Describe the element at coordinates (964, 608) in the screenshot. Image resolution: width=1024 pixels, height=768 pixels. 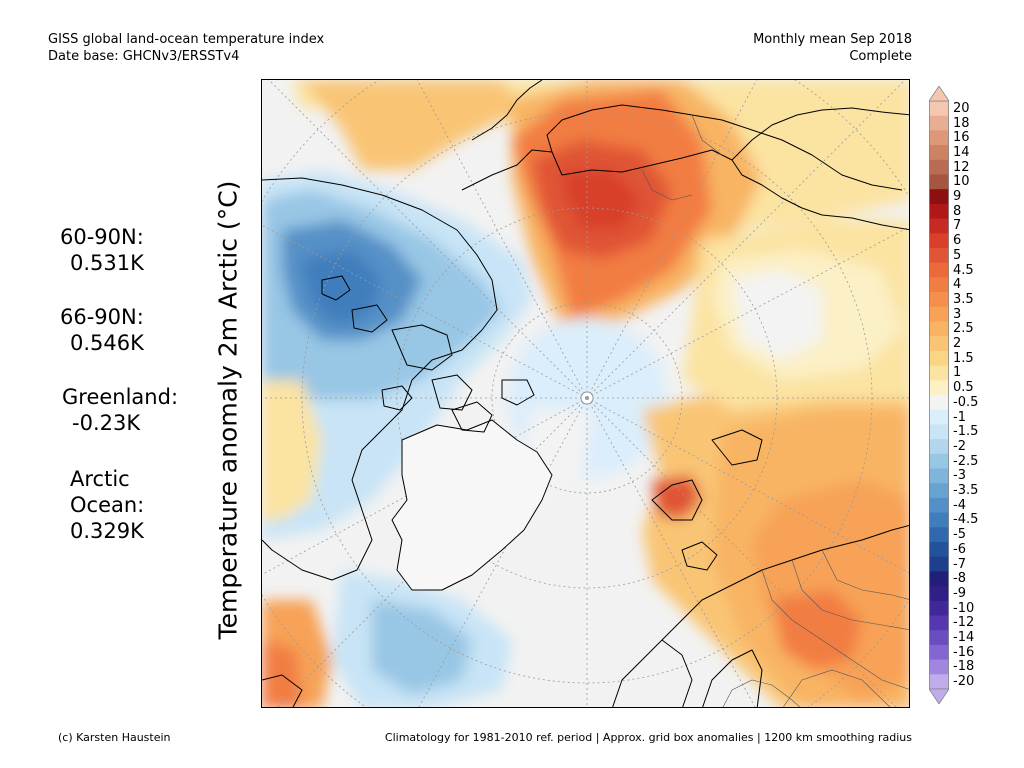
I see `colorbar-tick-label: -10` at that location.